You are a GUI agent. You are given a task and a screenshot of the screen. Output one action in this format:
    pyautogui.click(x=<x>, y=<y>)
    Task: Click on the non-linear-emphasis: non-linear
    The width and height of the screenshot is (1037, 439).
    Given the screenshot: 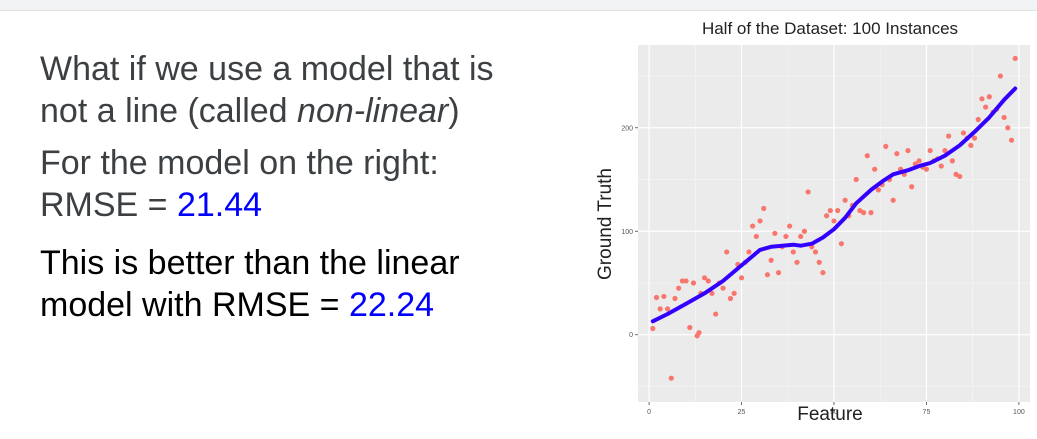 What is the action you would take?
    pyautogui.click(x=373, y=111)
    